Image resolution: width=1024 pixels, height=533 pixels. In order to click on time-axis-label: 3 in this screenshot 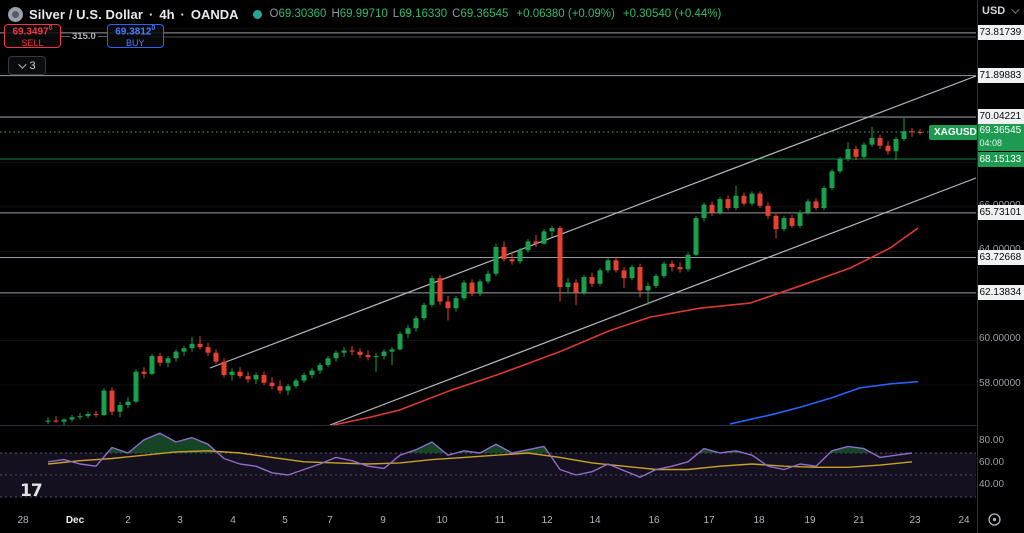, I will do `click(180, 520)`.